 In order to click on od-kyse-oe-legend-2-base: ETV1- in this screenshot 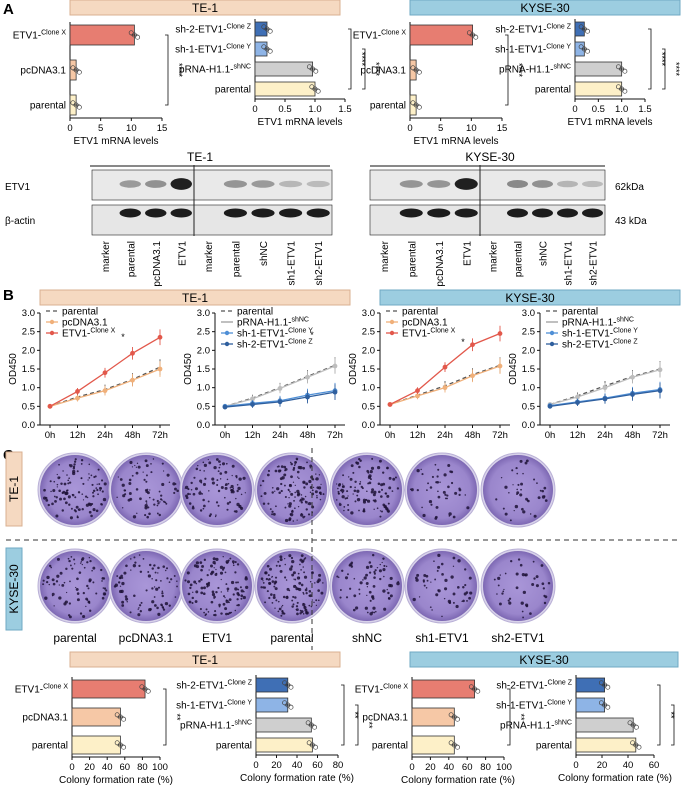, I will do `click(416, 334)`.